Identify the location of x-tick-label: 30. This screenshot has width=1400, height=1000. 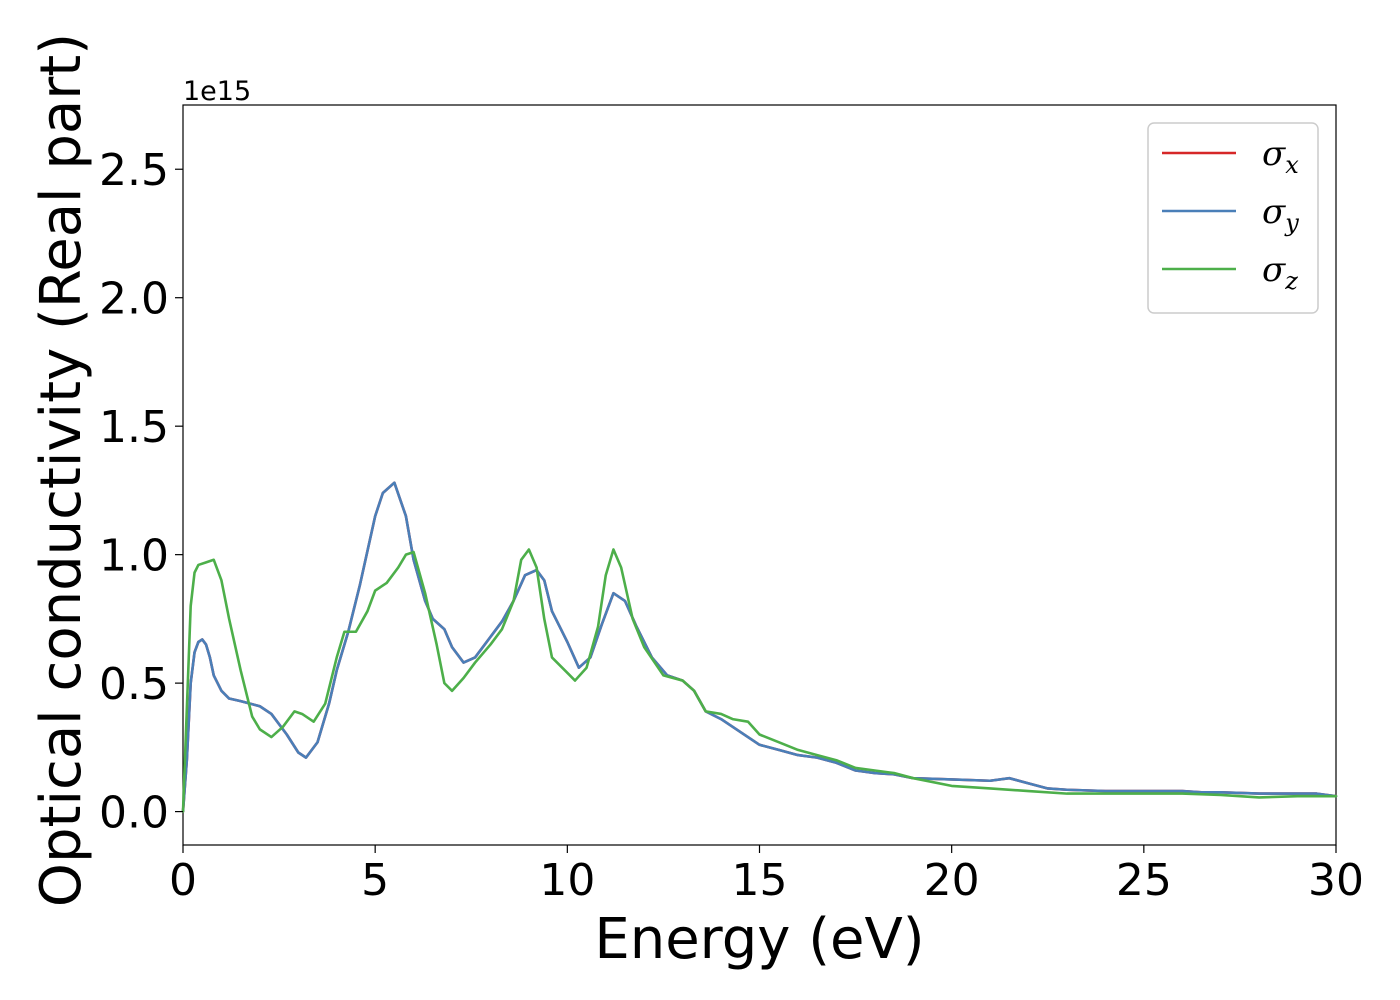
(1336, 880).